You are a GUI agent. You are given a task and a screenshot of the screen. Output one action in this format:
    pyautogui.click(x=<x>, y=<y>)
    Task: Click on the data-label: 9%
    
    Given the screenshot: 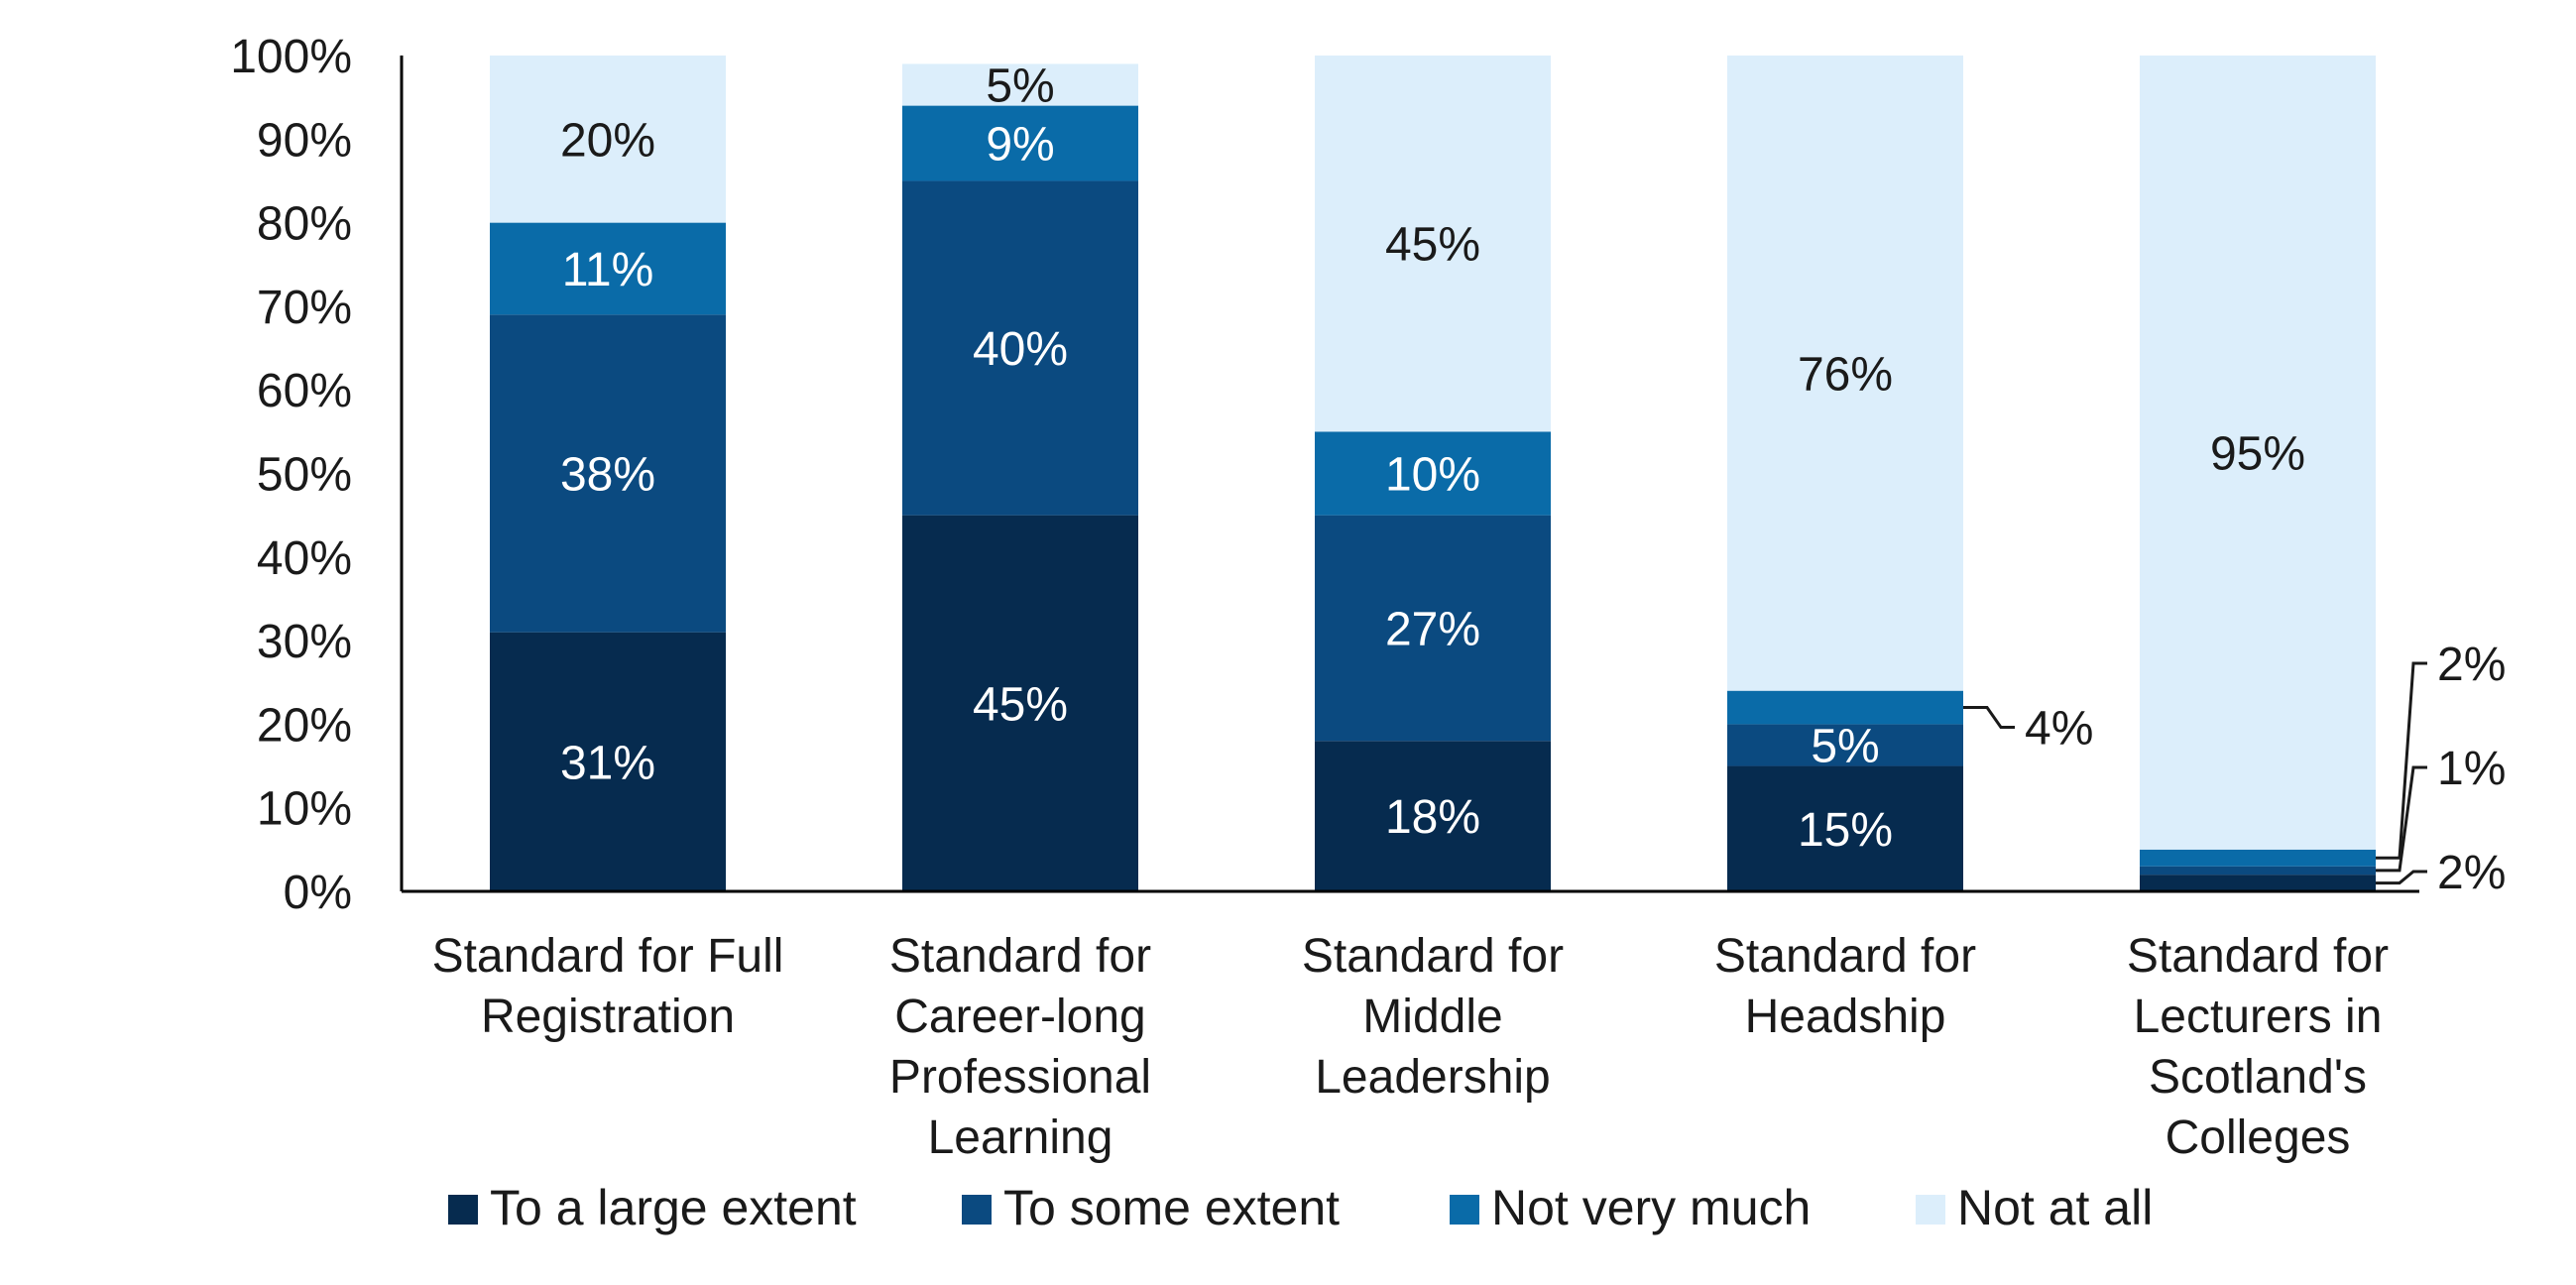 What is the action you would take?
    pyautogui.click(x=1020, y=145)
    